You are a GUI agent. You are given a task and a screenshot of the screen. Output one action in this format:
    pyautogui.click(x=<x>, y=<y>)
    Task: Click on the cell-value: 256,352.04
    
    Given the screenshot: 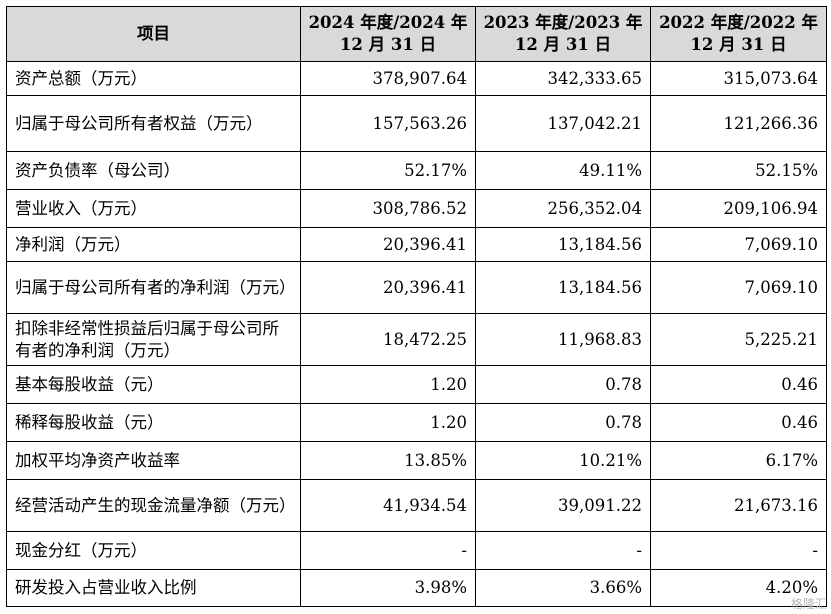 What is the action you would take?
    pyautogui.click(x=563, y=208)
    